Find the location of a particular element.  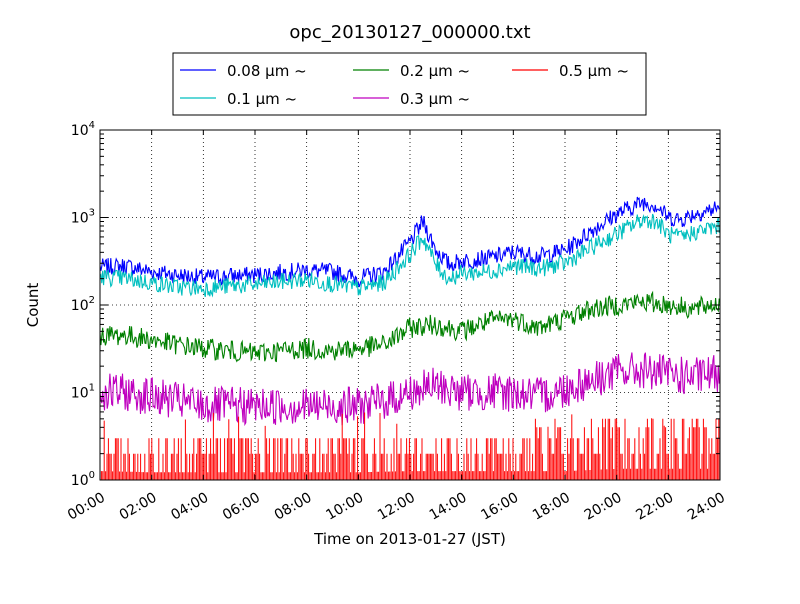

x-tick-label: 22:00 is located at coordinates (654, 507).